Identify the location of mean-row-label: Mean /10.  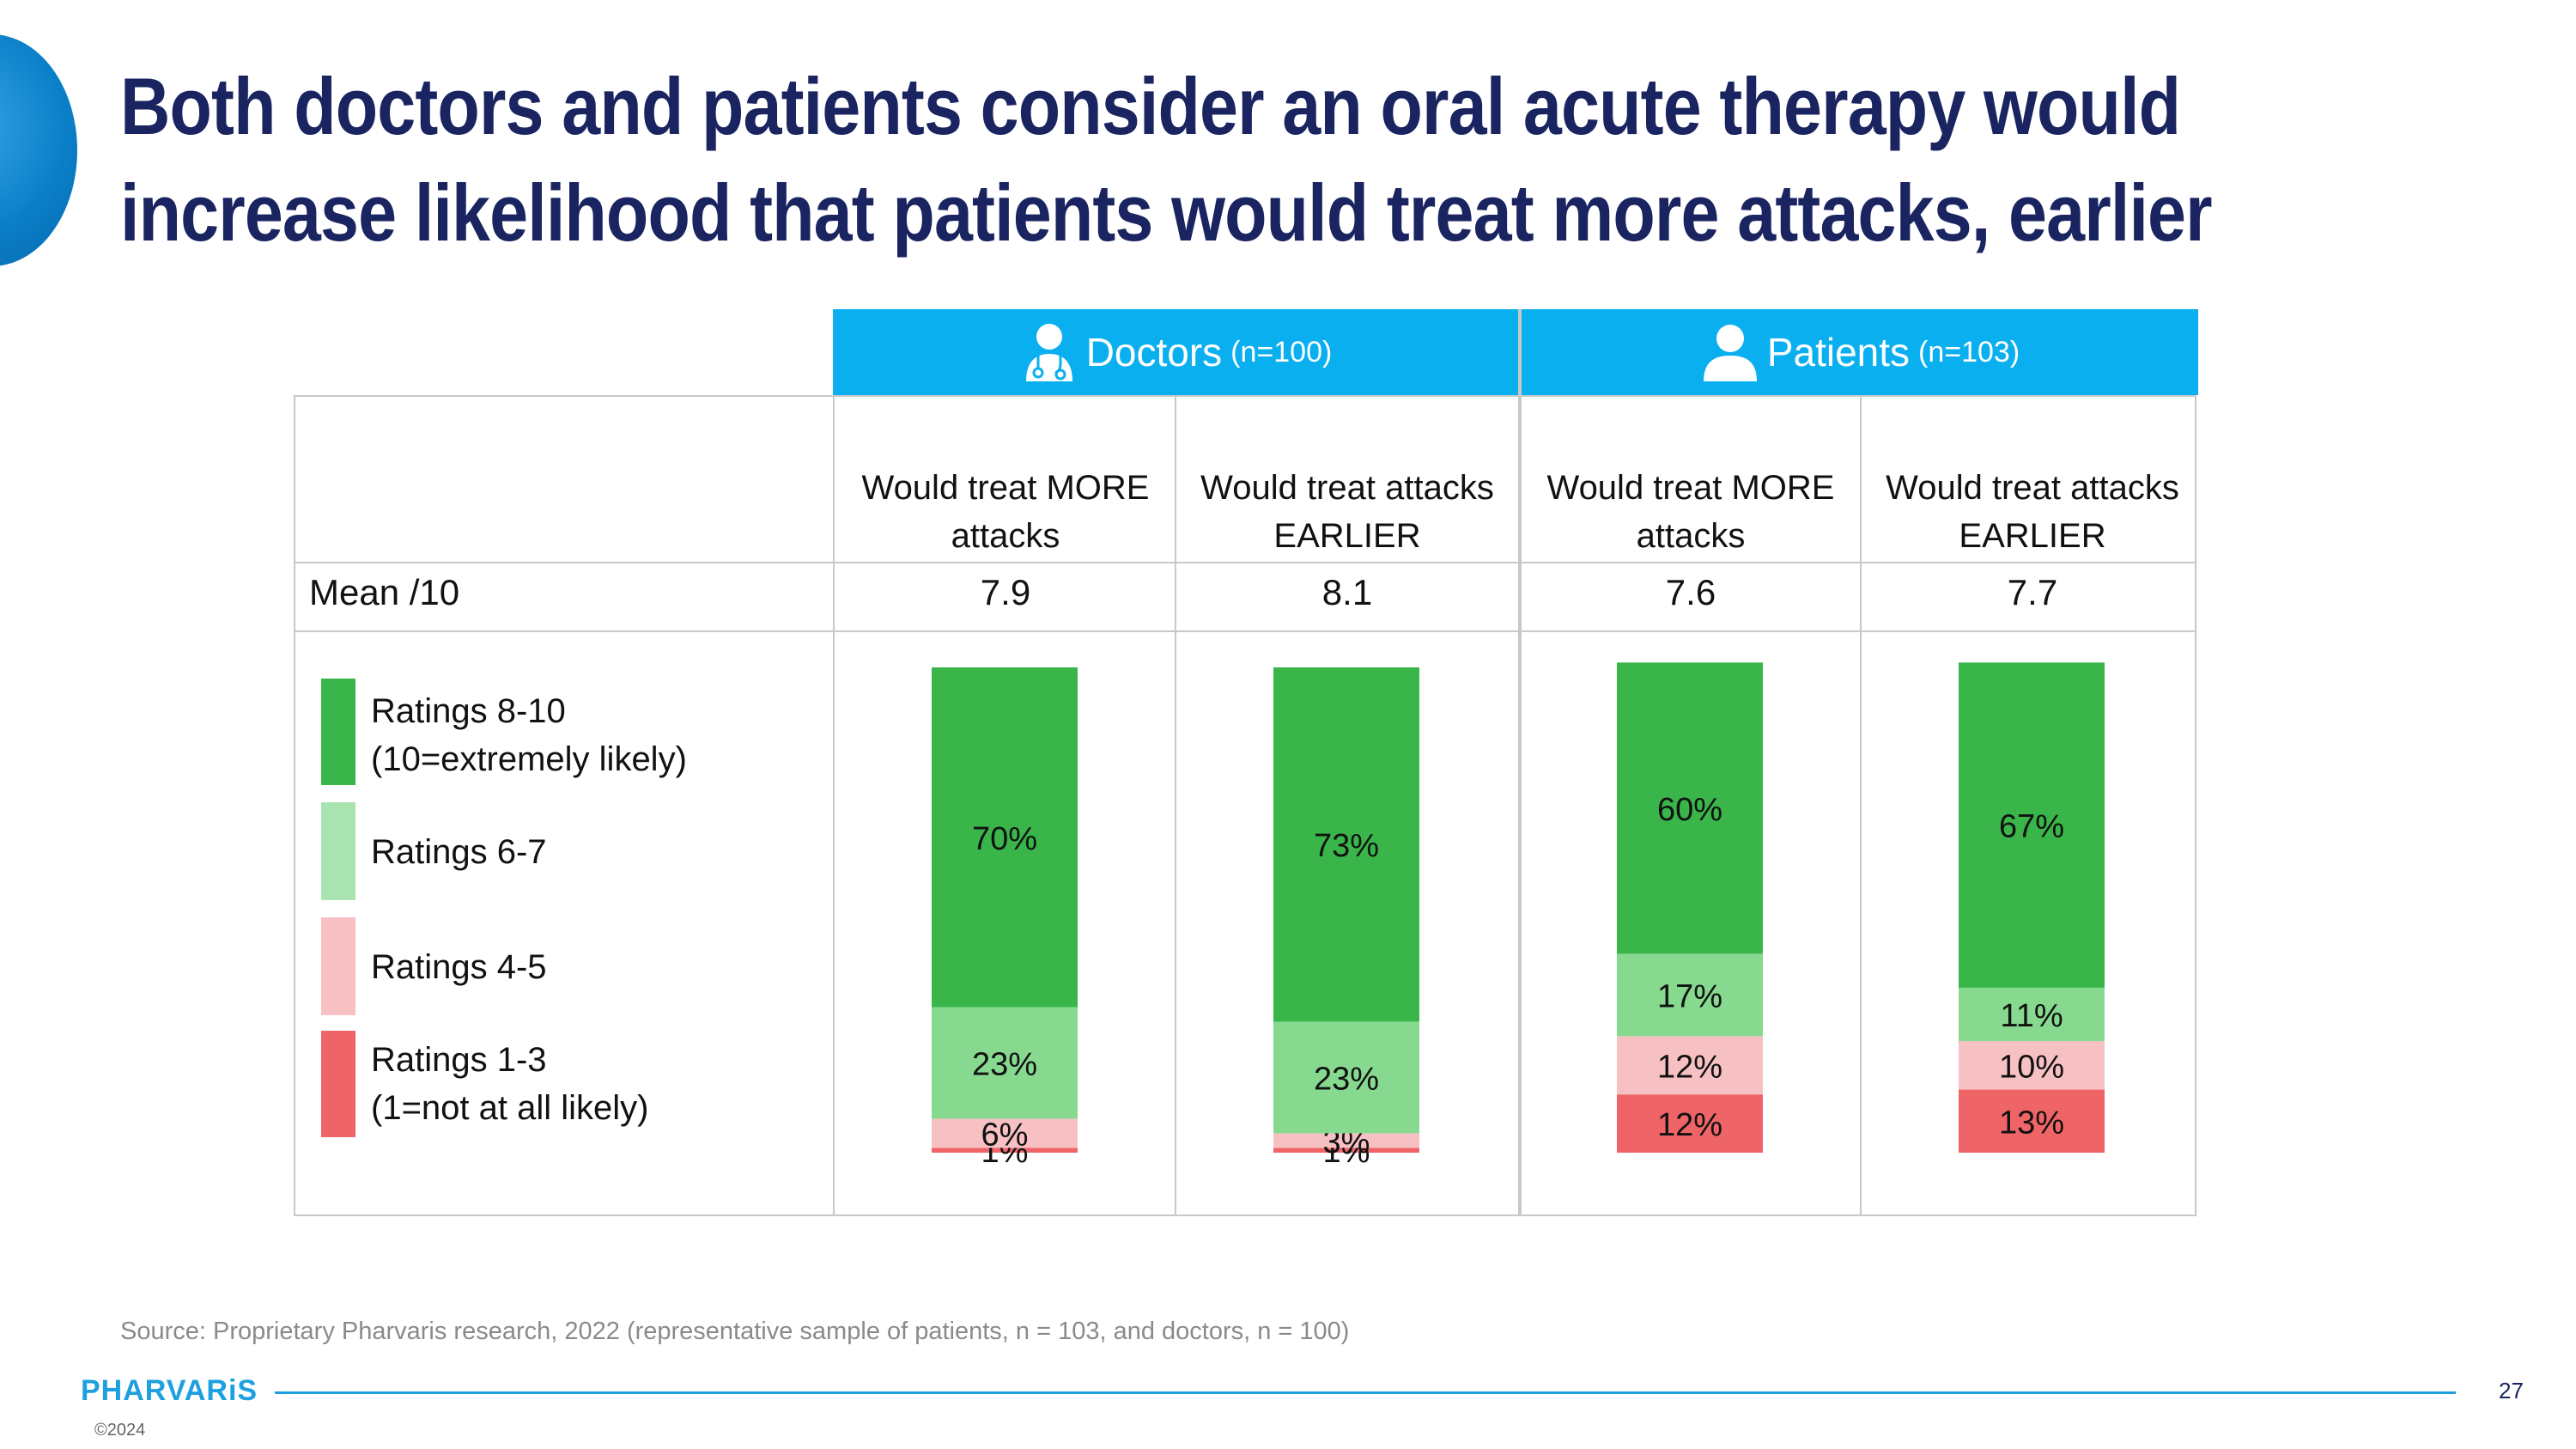
(385, 592).